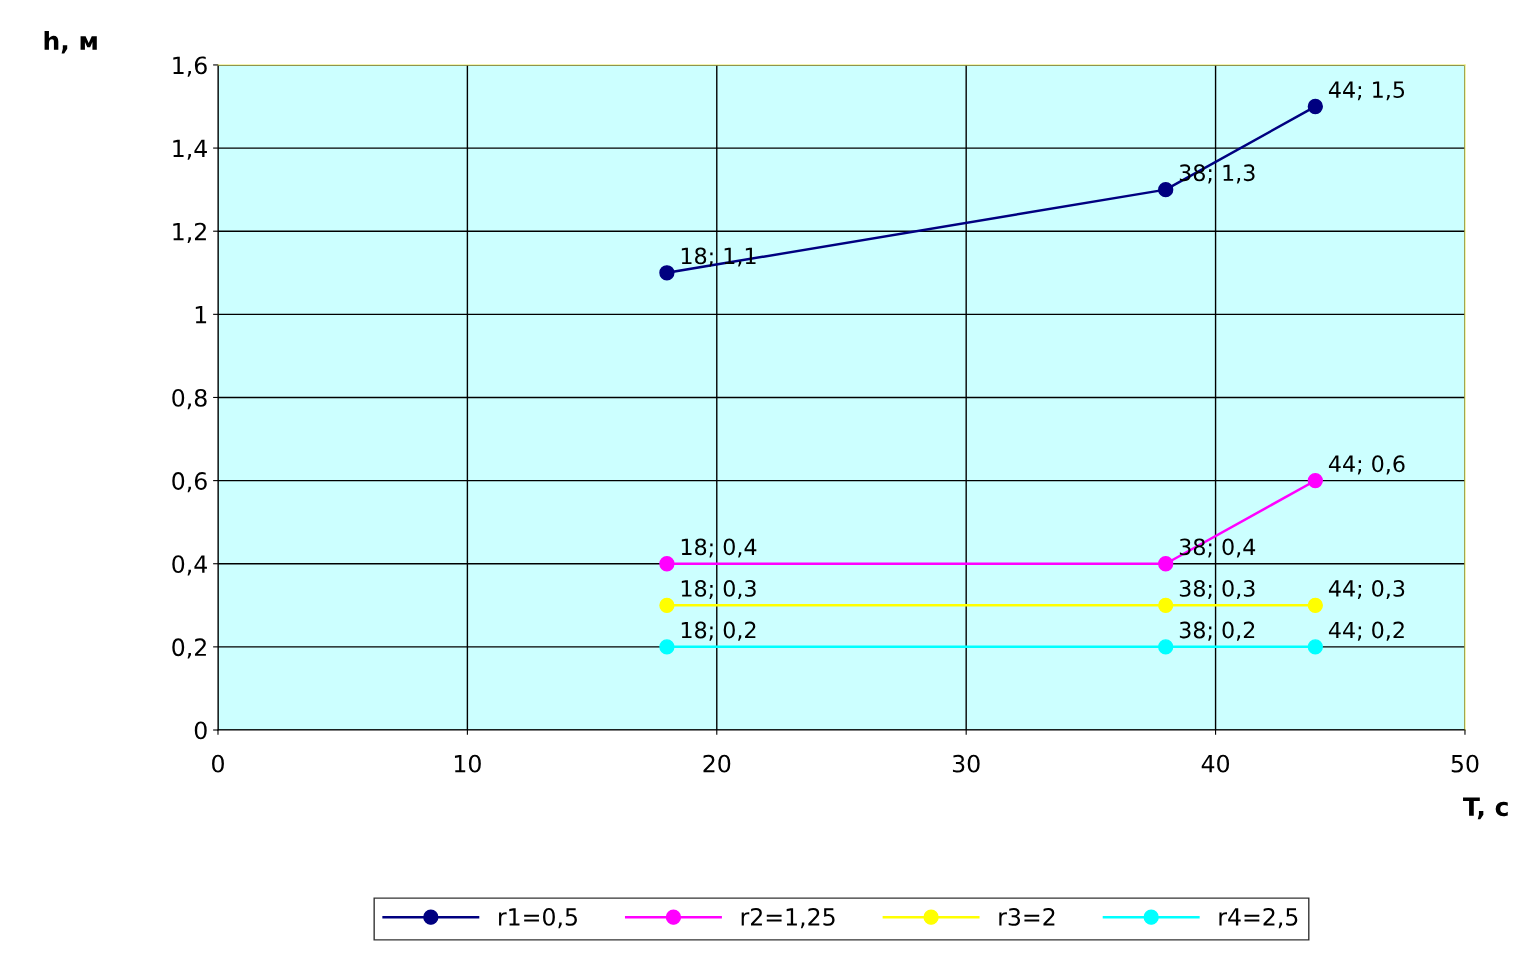 The image size is (1517, 955). I want to click on y-tick-label: 1,6, so click(190, 66).